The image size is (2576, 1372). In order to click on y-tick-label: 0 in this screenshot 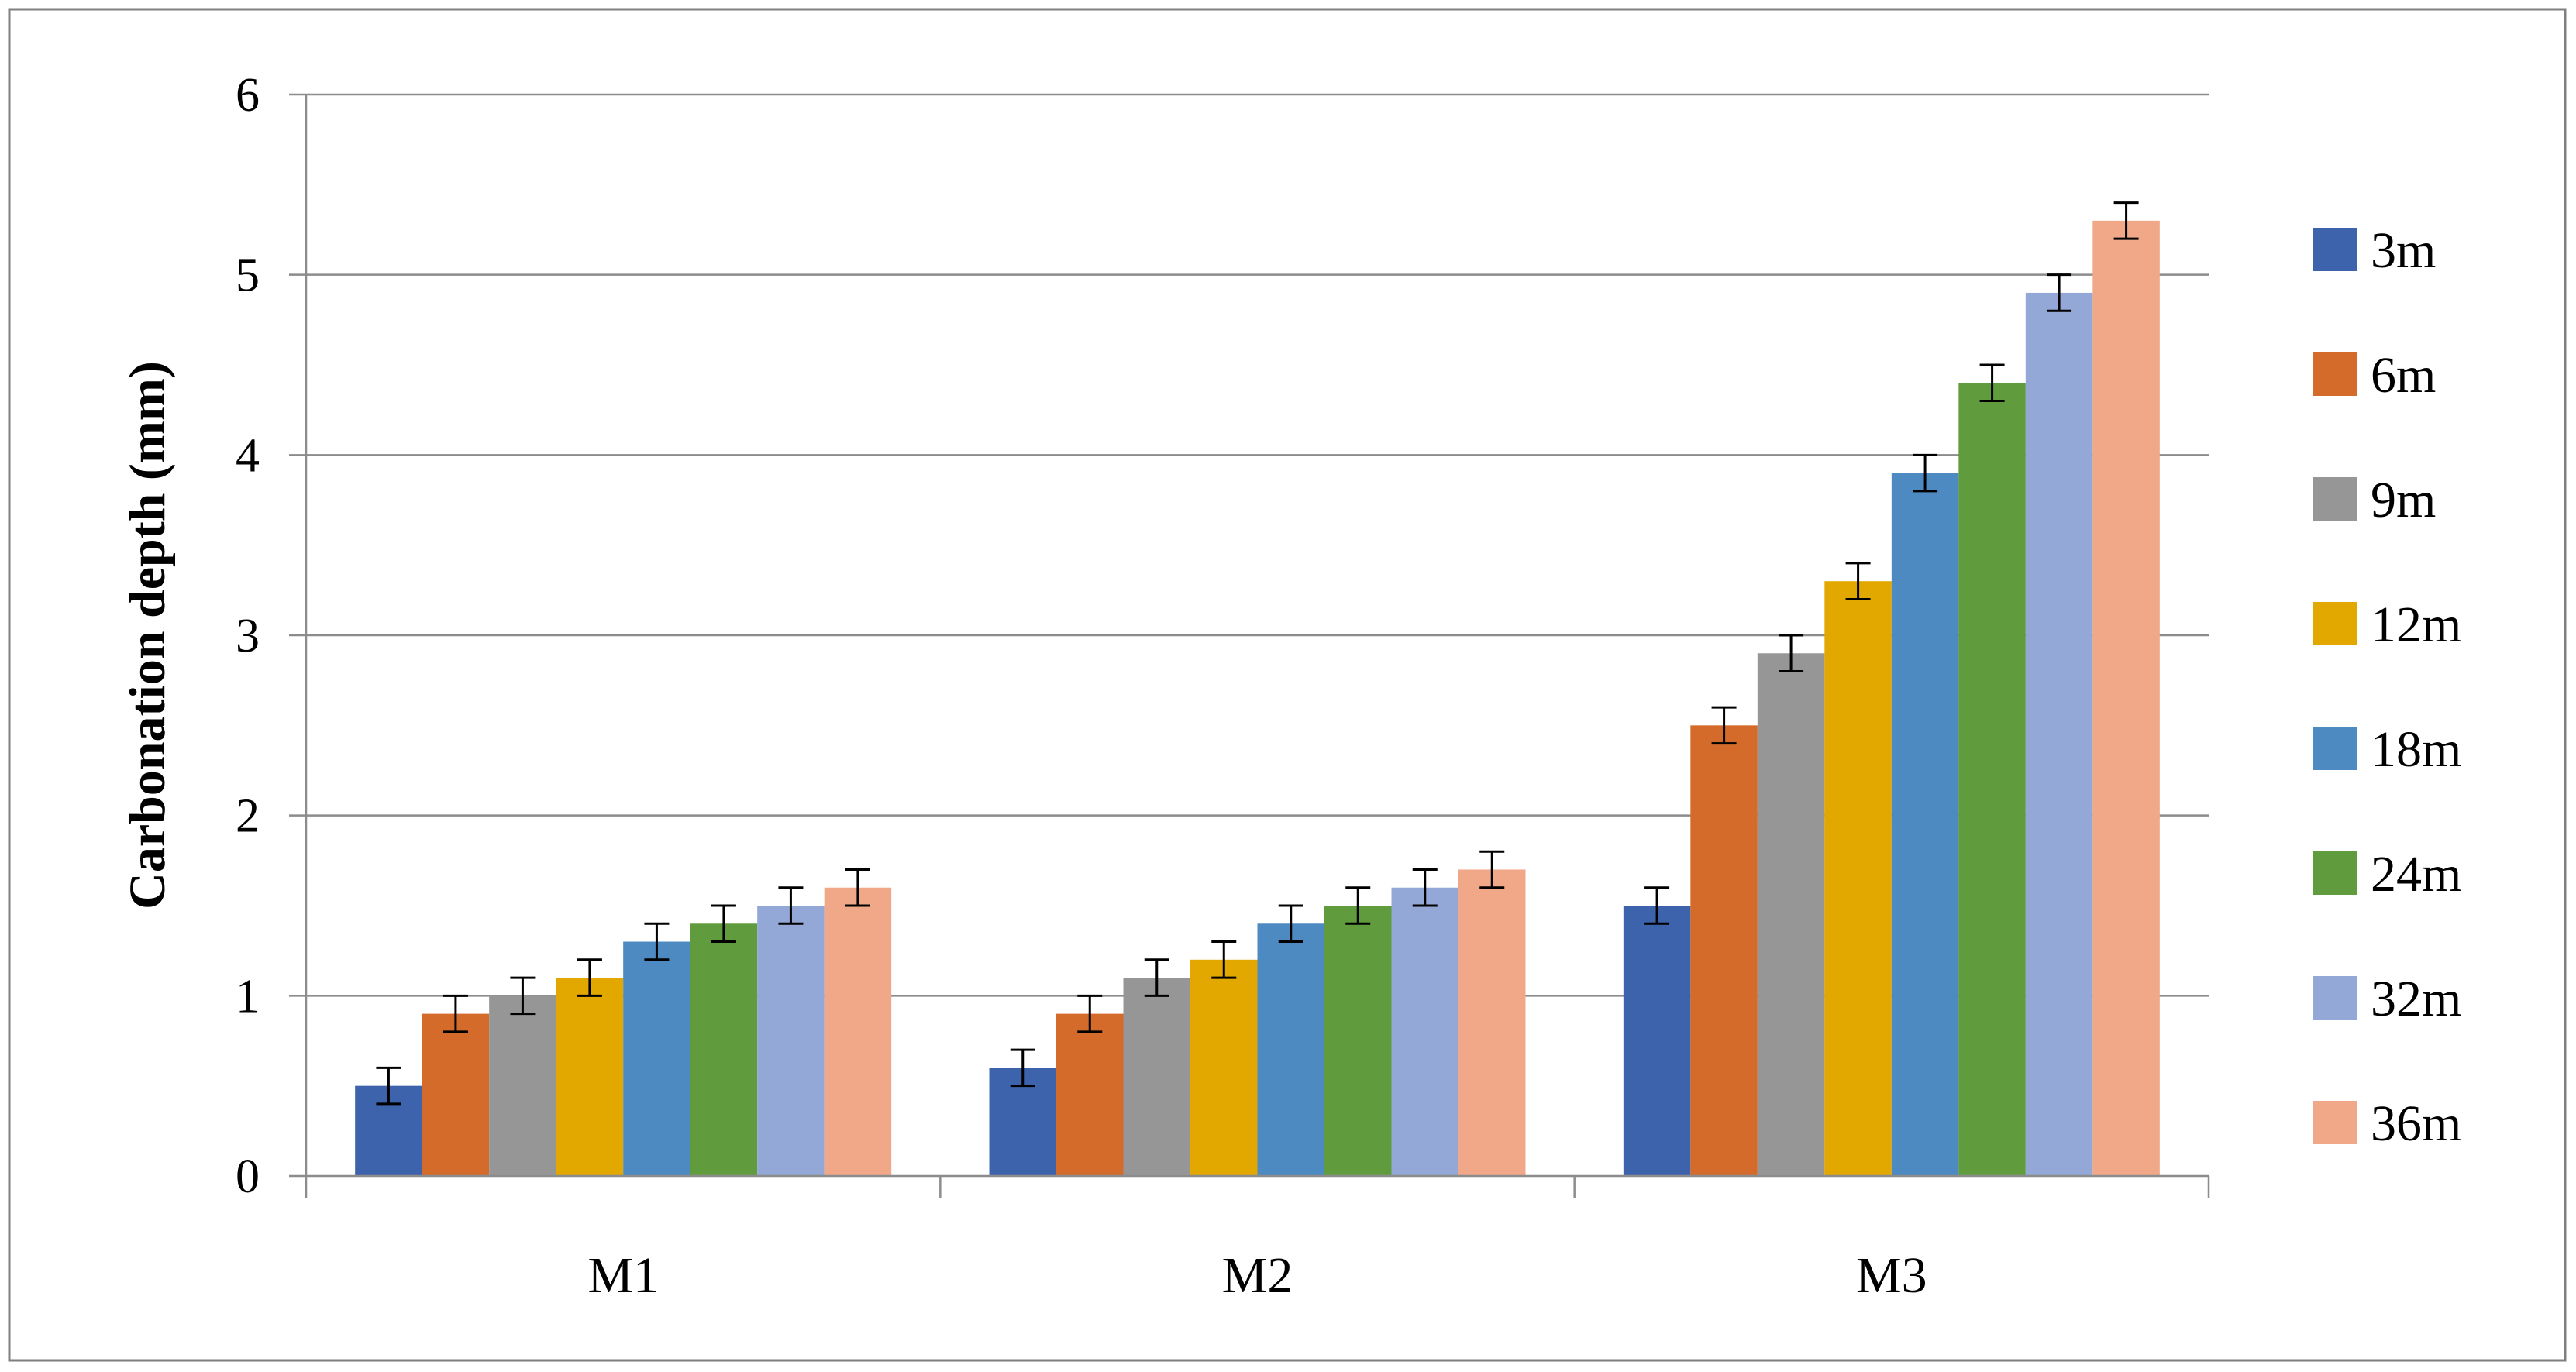, I will do `click(248, 1176)`.